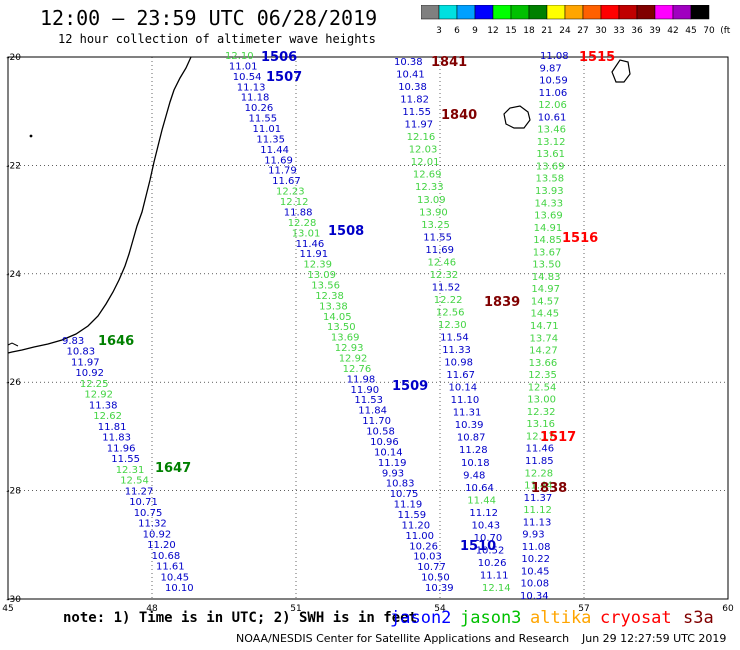 The width and height of the screenshot is (740, 650). I want to click on colorbar-label: 27, so click(582, 31).